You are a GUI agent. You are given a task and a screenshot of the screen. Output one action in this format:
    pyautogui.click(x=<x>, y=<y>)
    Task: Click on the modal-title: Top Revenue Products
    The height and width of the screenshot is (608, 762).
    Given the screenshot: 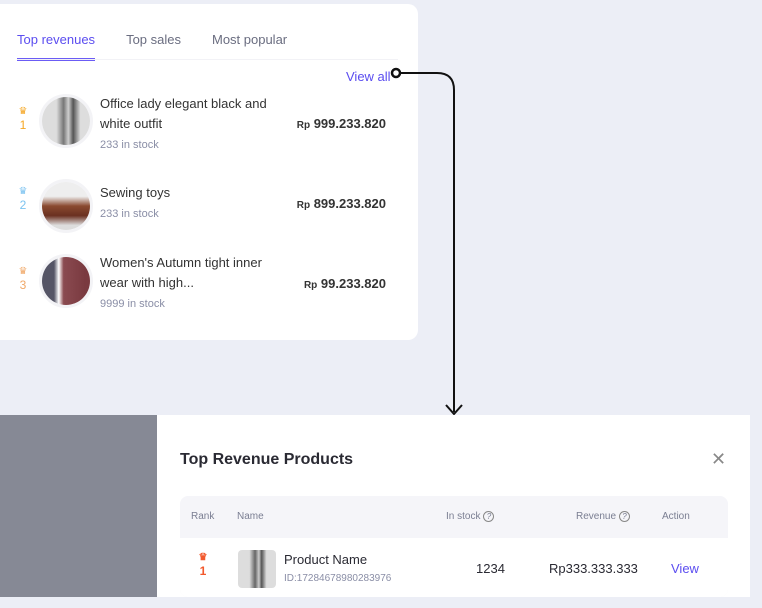 What is the action you would take?
    pyautogui.click(x=267, y=459)
    